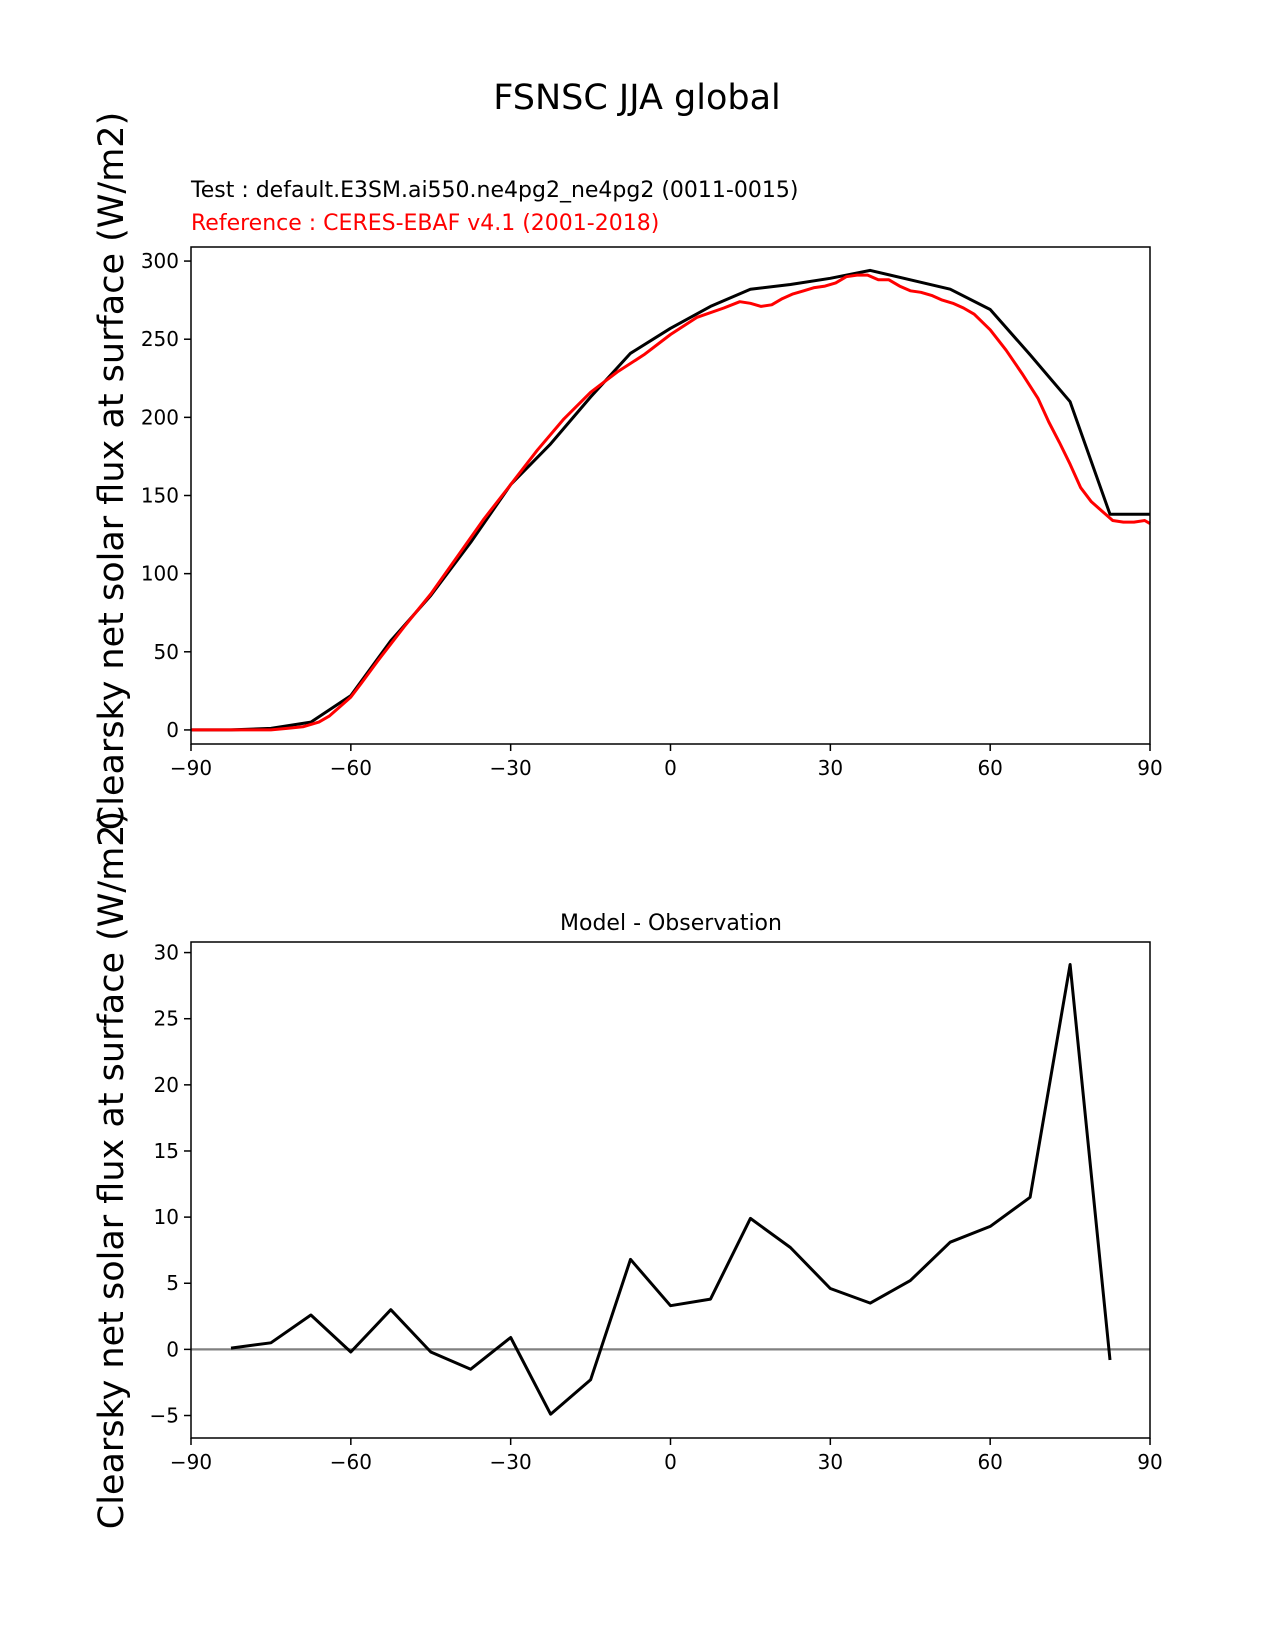 This screenshot has width=1275, height=1650. What do you see at coordinates (830, 1462) in the screenshot?
I see `bottom-x-tick-label: 30` at bounding box center [830, 1462].